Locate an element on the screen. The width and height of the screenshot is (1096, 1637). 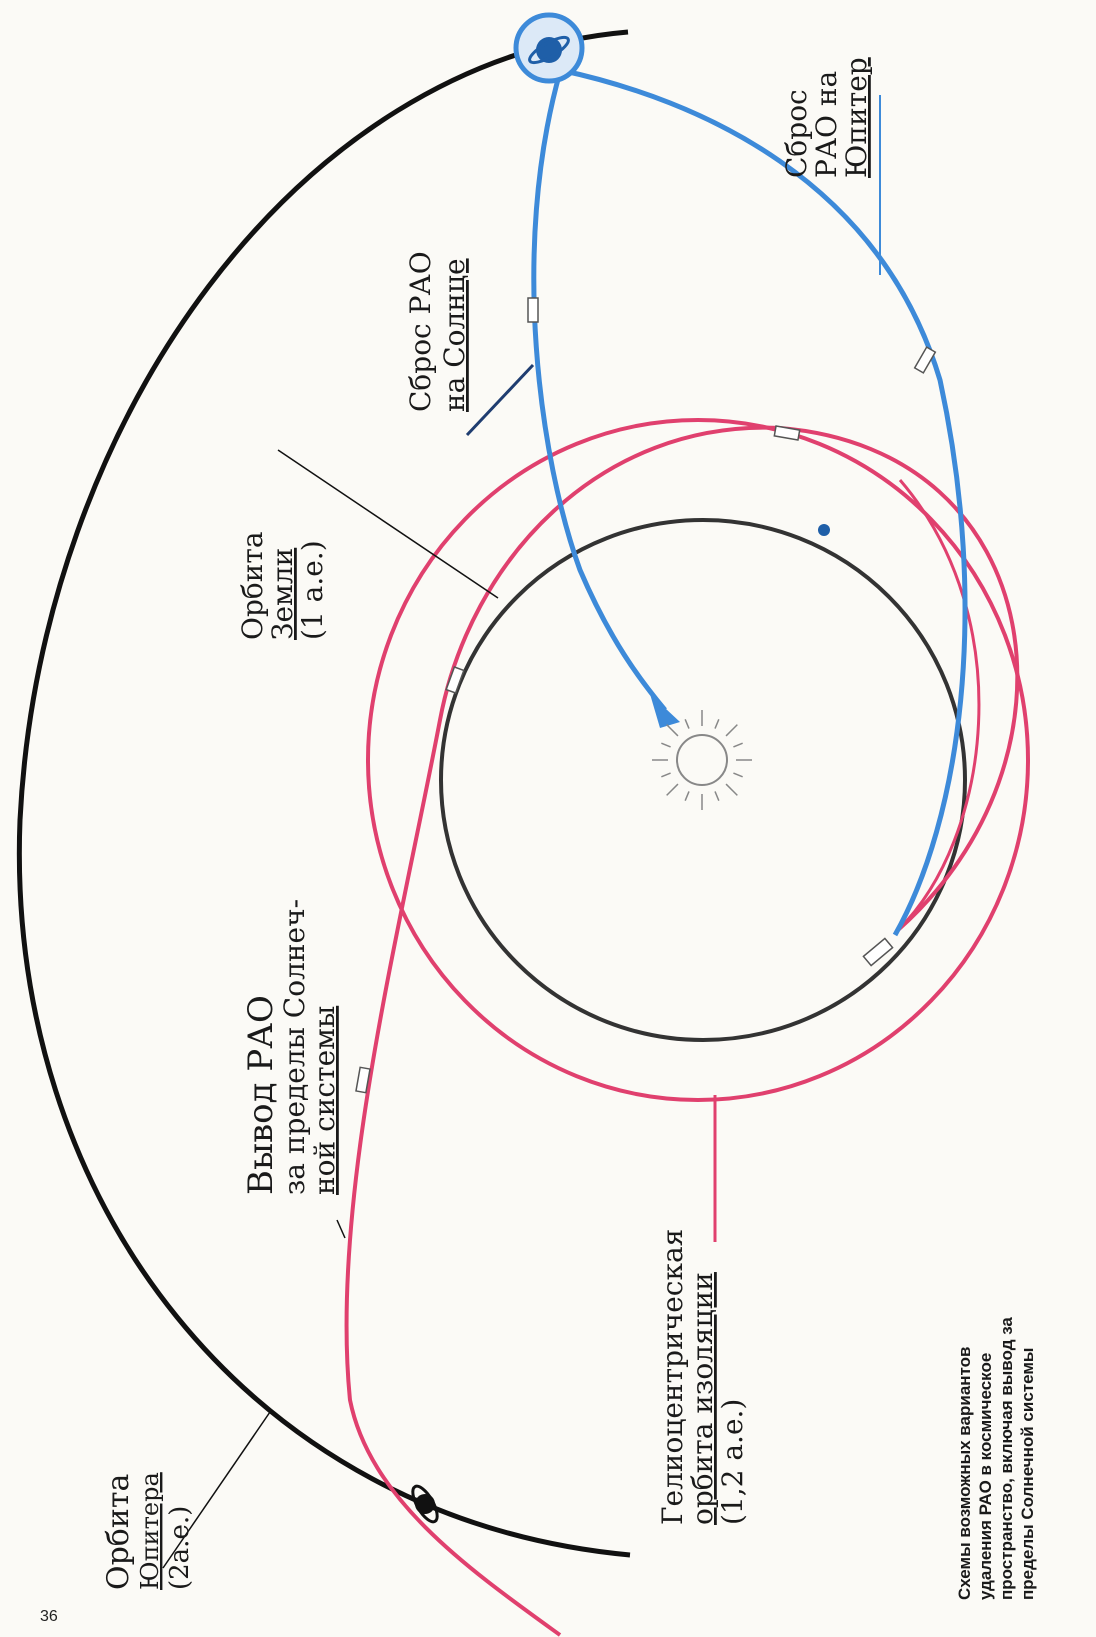
leader-escape is located at coordinates (341, 1229).